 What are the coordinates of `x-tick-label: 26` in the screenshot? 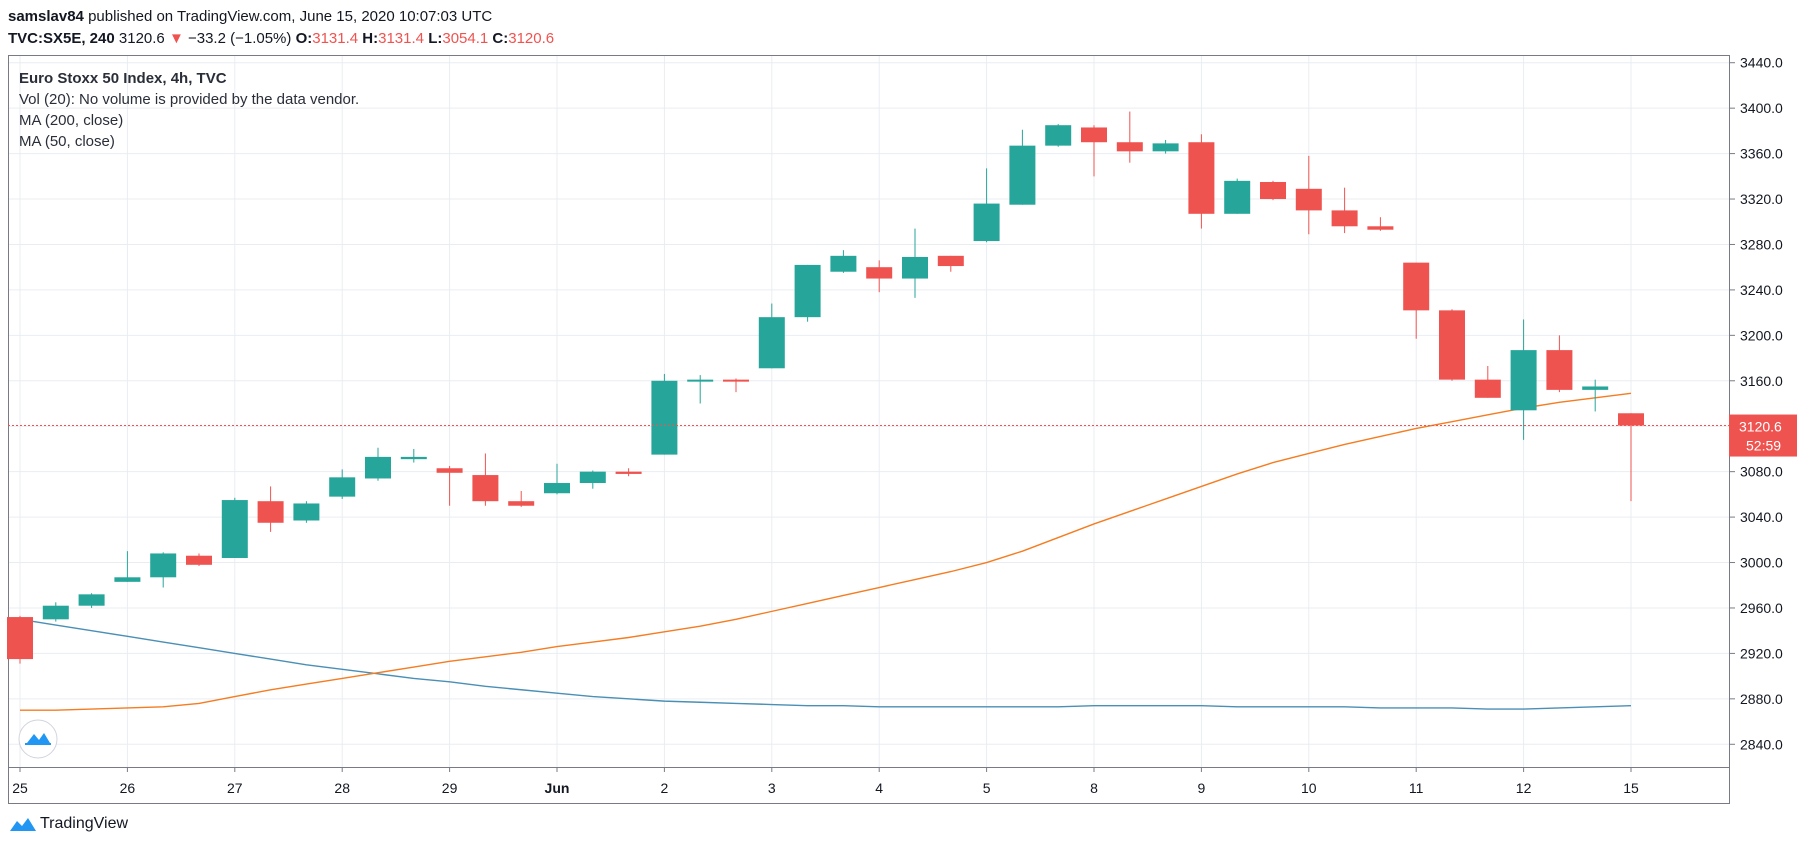 It's located at (128, 788).